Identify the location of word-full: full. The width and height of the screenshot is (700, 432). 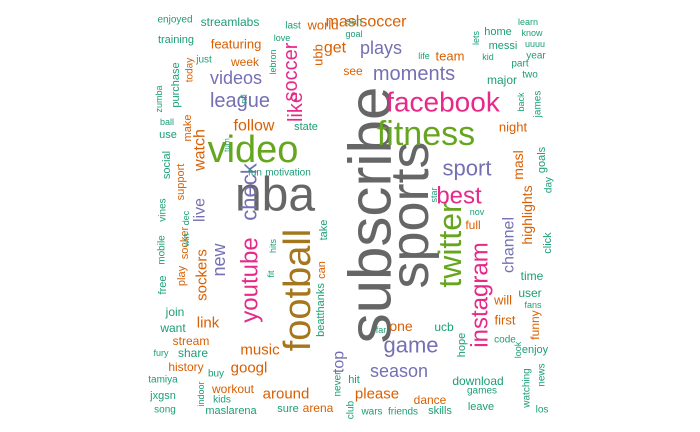
(472, 225).